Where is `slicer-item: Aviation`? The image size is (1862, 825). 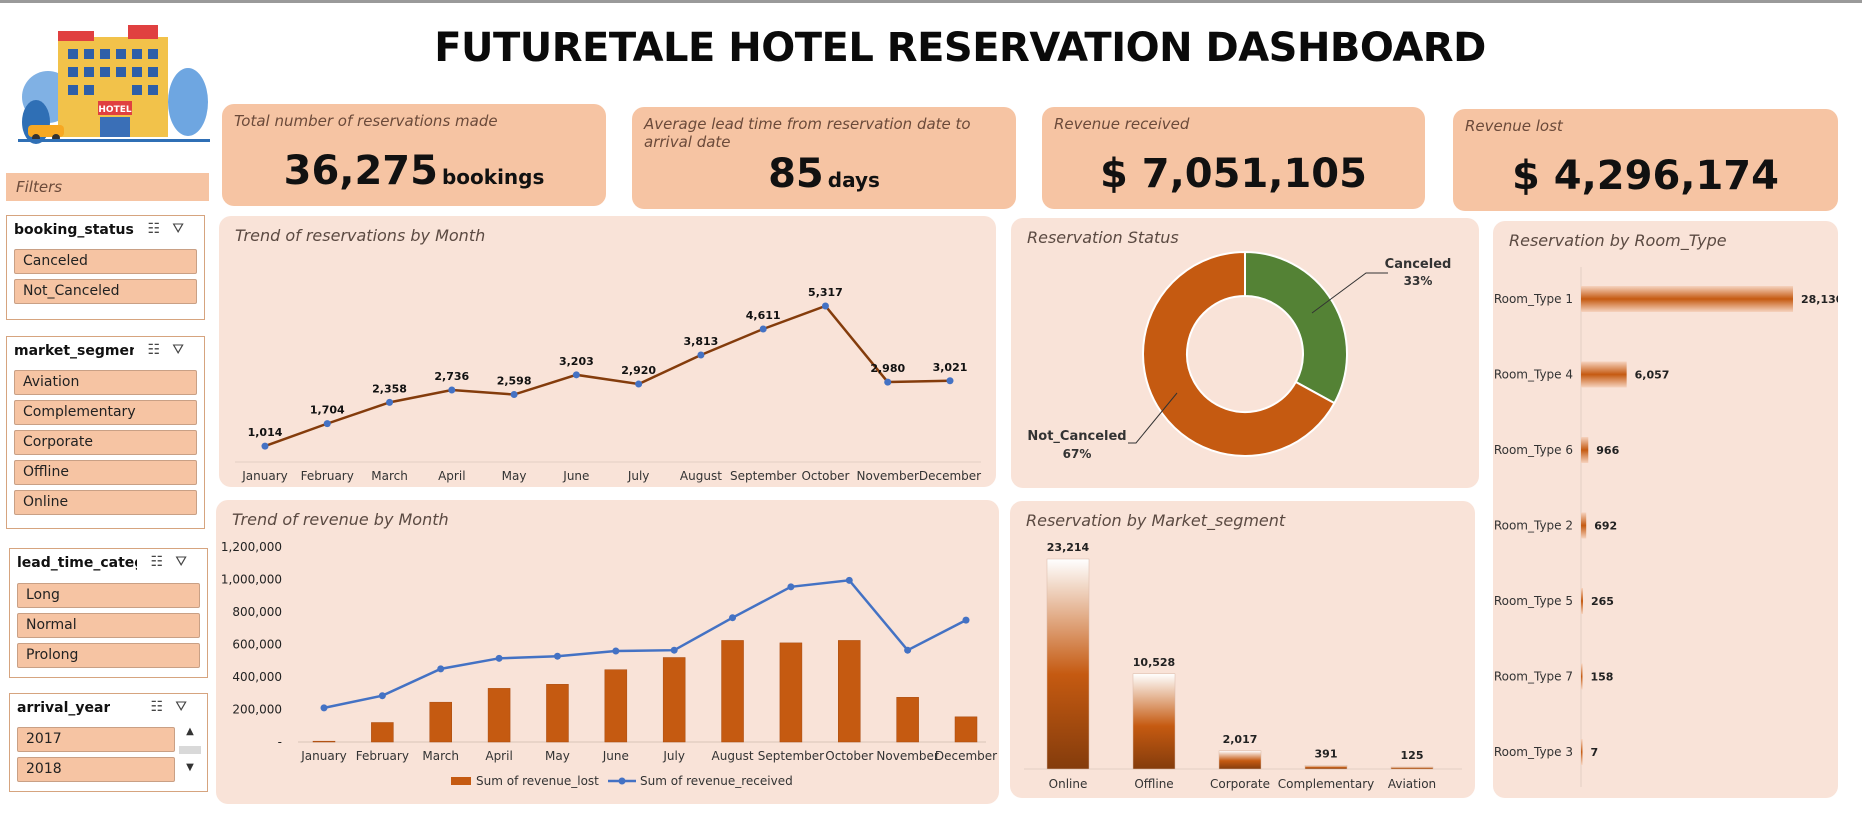
slicer-item: Aviation is located at coordinates (105, 382).